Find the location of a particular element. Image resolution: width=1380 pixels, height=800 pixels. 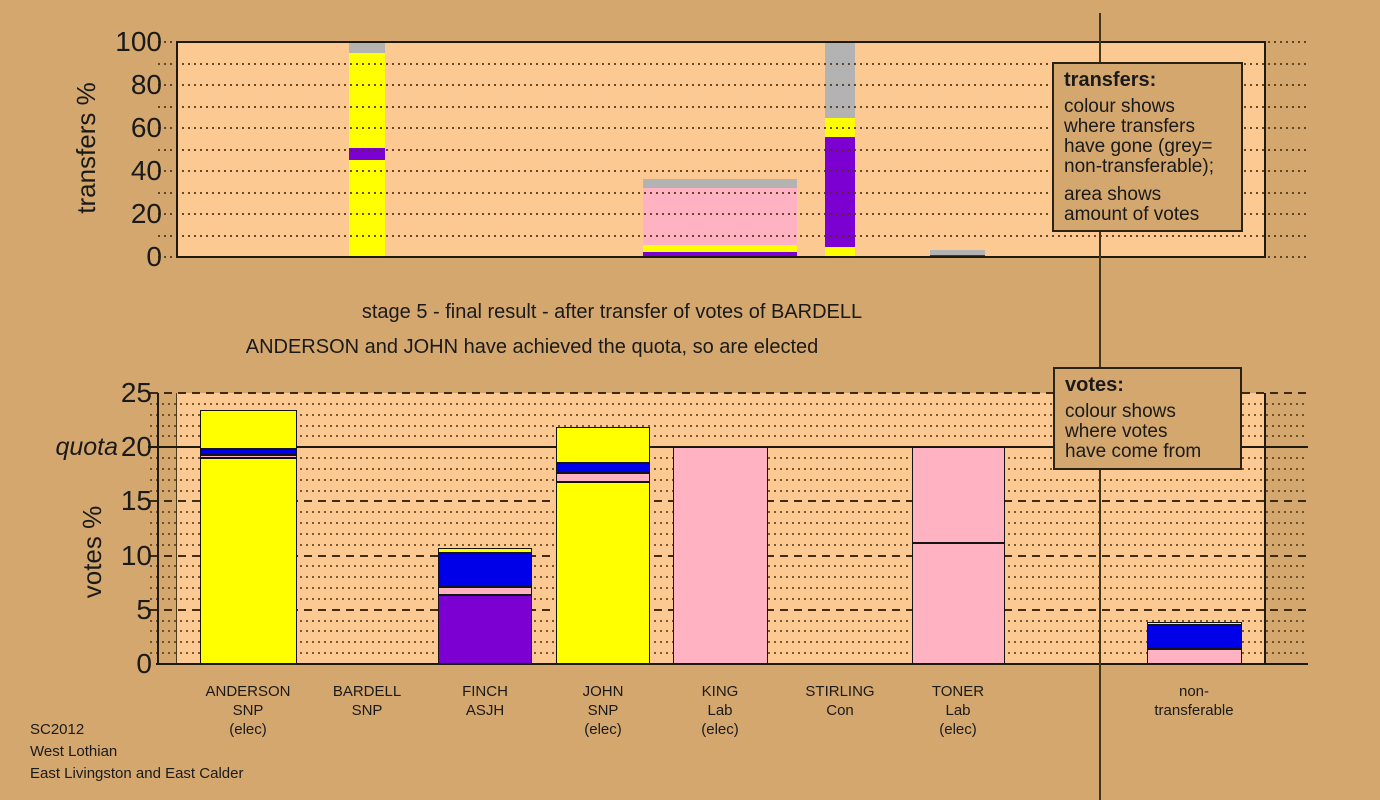

candidate-label-toner: TONER Lab (elec) is located at coordinates (958, 710).